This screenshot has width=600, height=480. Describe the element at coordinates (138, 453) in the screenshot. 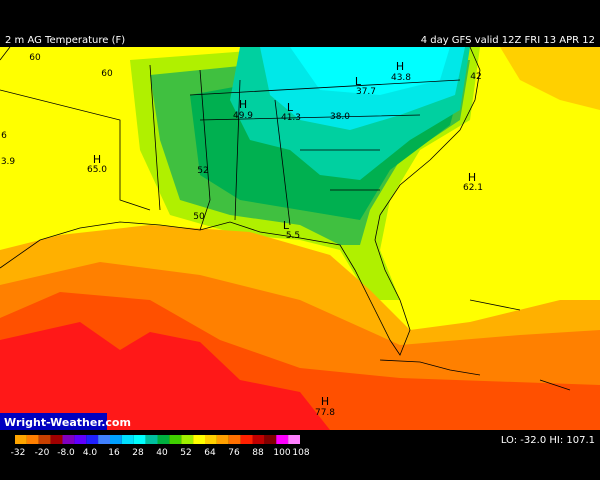

I see `colorbar-label: 28` at that location.